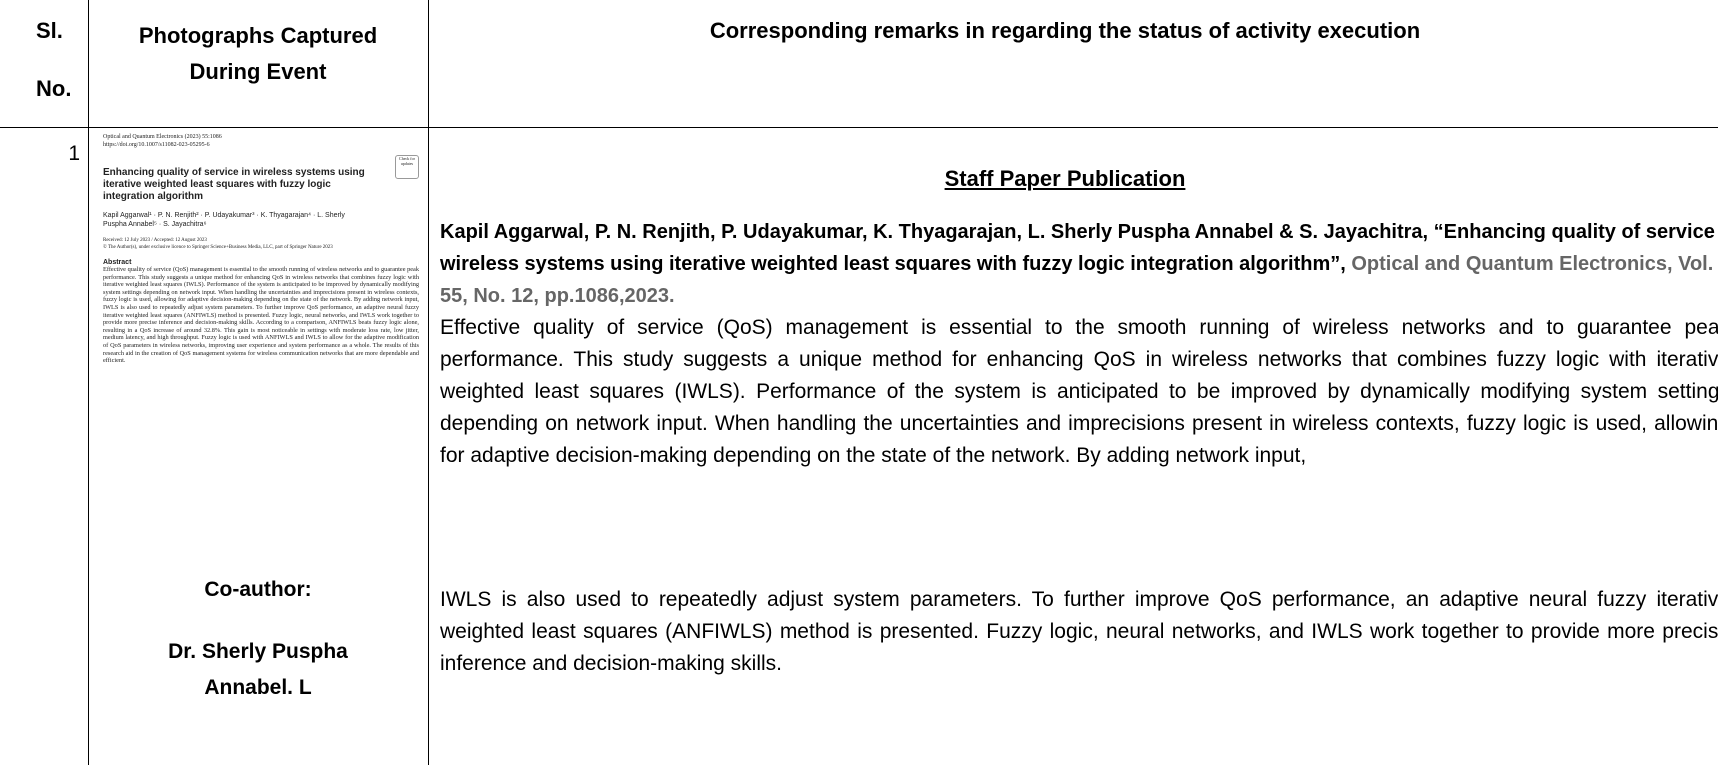  Describe the element at coordinates (49, 30) in the screenshot. I see `header-sl: Sl.` at that location.